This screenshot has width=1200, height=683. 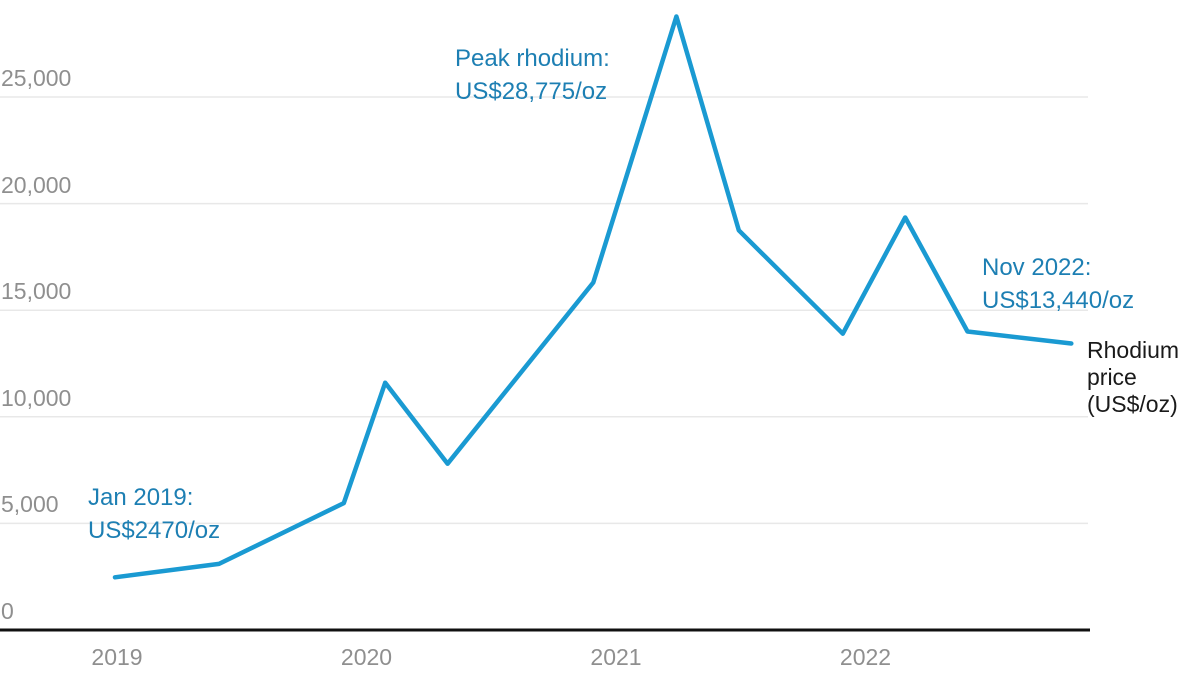 I want to click on annotation-jan-2019-line2: US$2470/oz, so click(x=154, y=530).